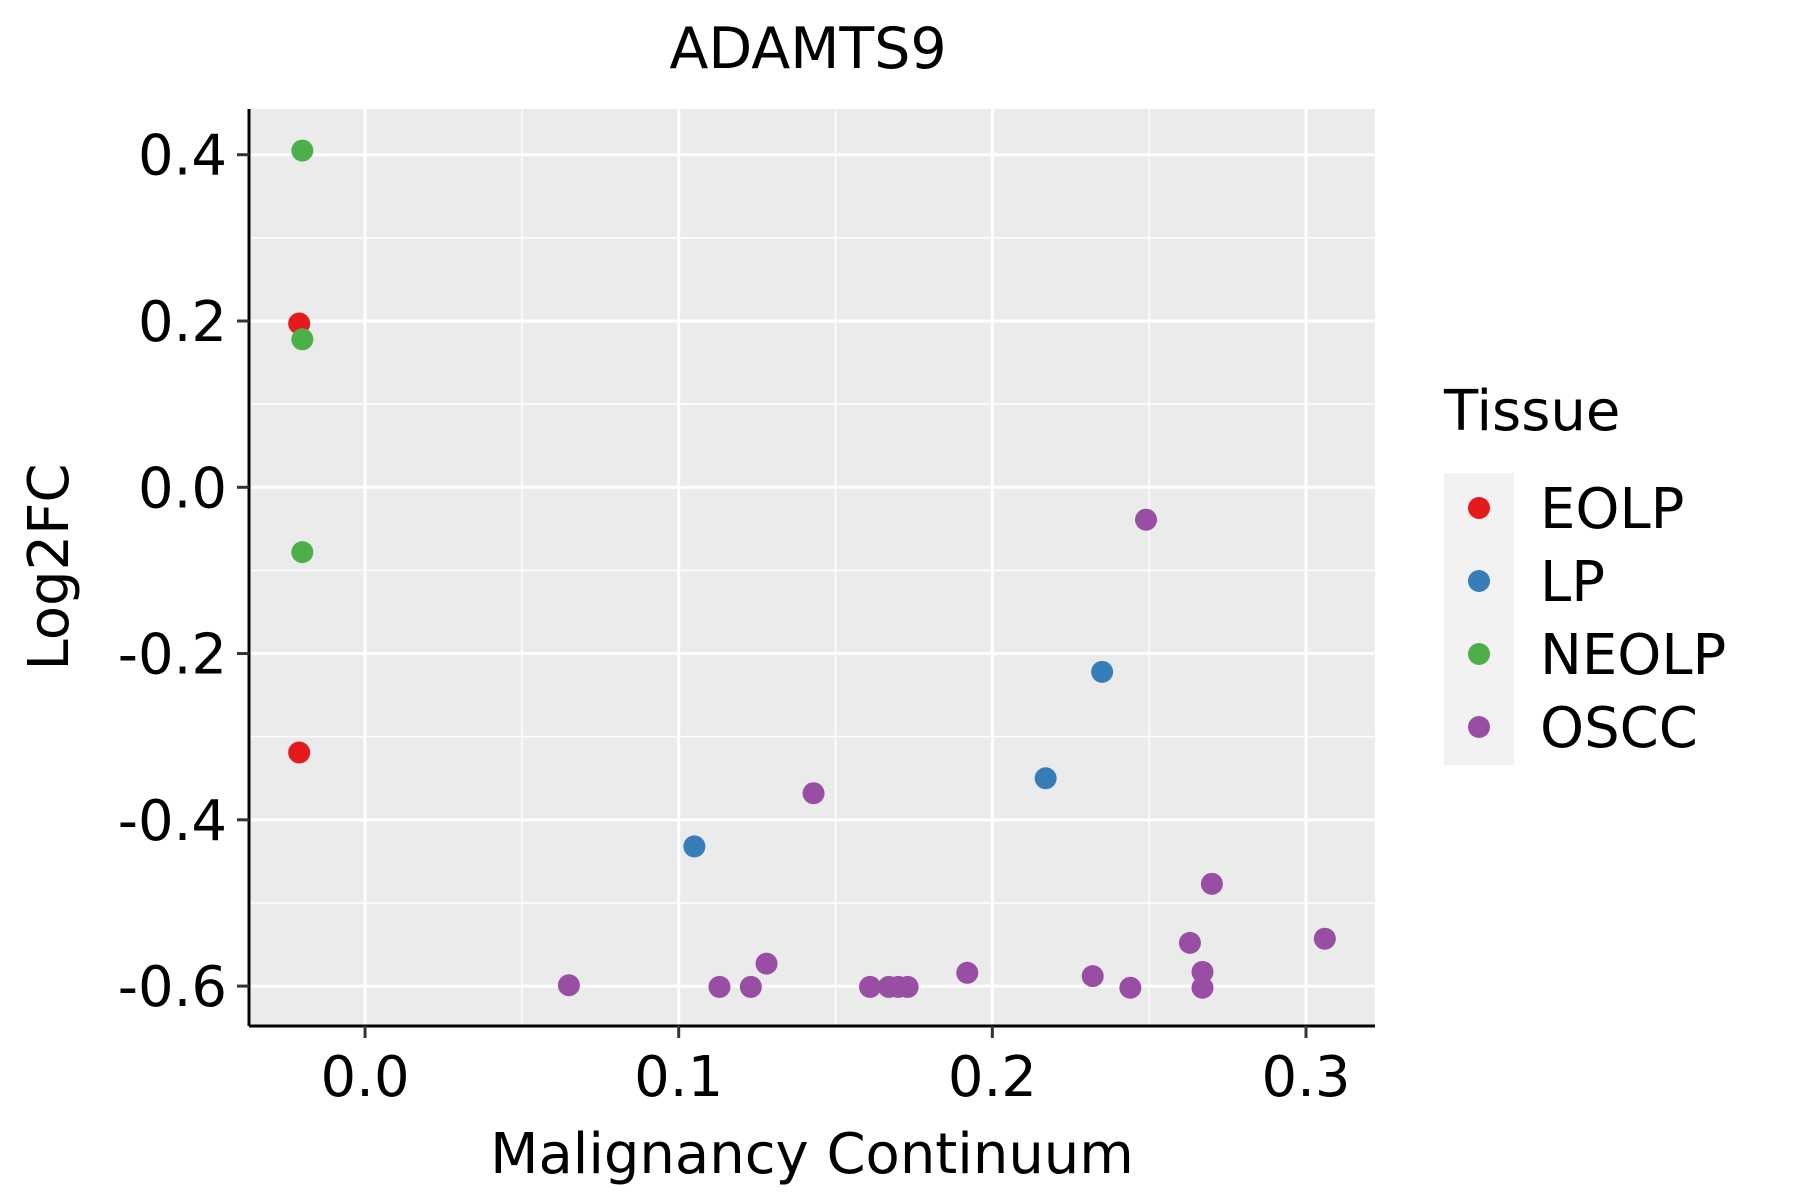  Describe the element at coordinates (812, 1154) in the screenshot. I see `x-axis-title: Malignancy Continuum` at that location.